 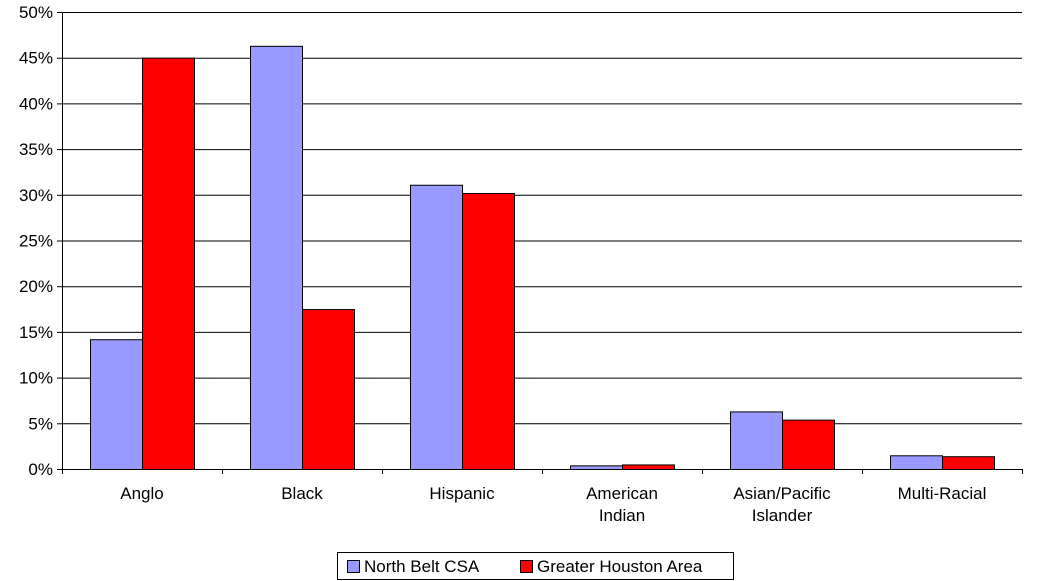 I want to click on legend-label: North Belt CSA, so click(x=422, y=566).